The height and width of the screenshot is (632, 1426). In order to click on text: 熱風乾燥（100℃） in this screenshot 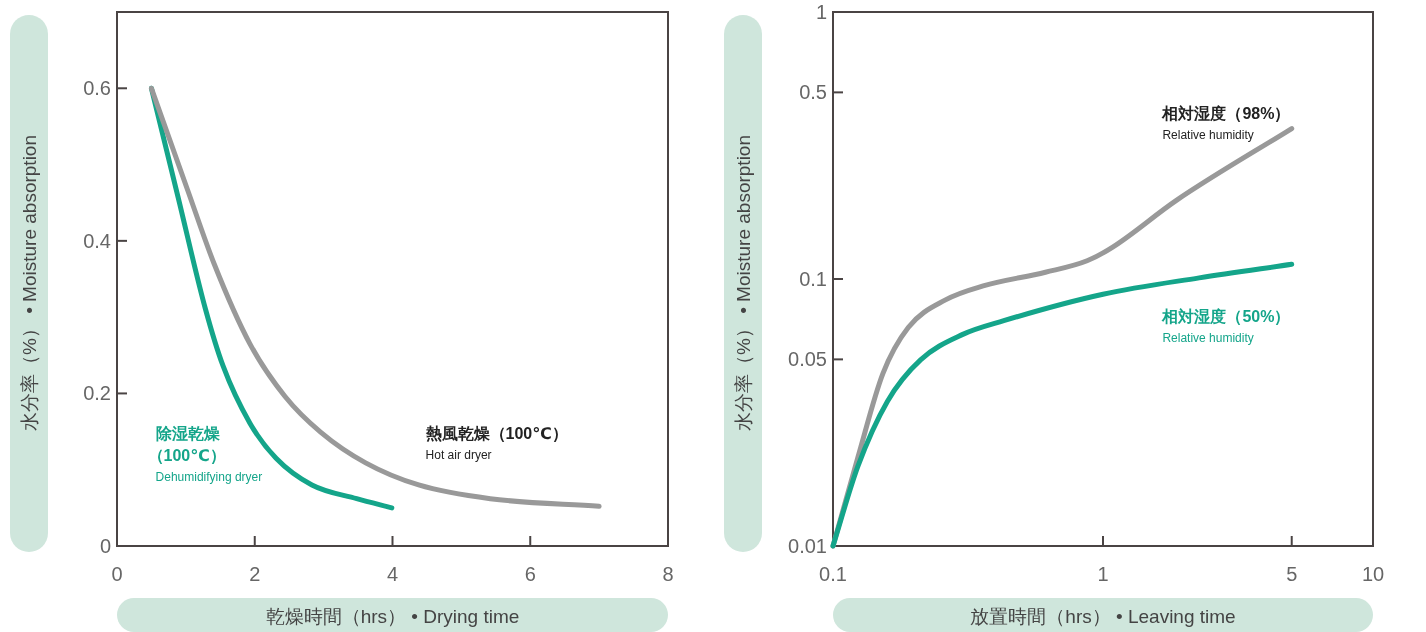, I will do `click(496, 434)`.